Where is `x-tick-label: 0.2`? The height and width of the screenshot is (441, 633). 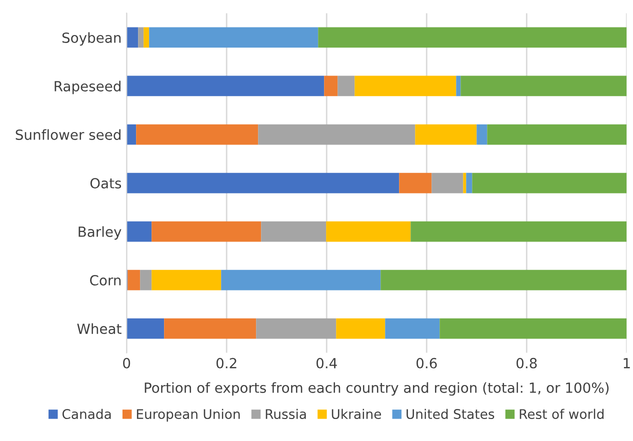
x-tick-label: 0.2 is located at coordinates (226, 363).